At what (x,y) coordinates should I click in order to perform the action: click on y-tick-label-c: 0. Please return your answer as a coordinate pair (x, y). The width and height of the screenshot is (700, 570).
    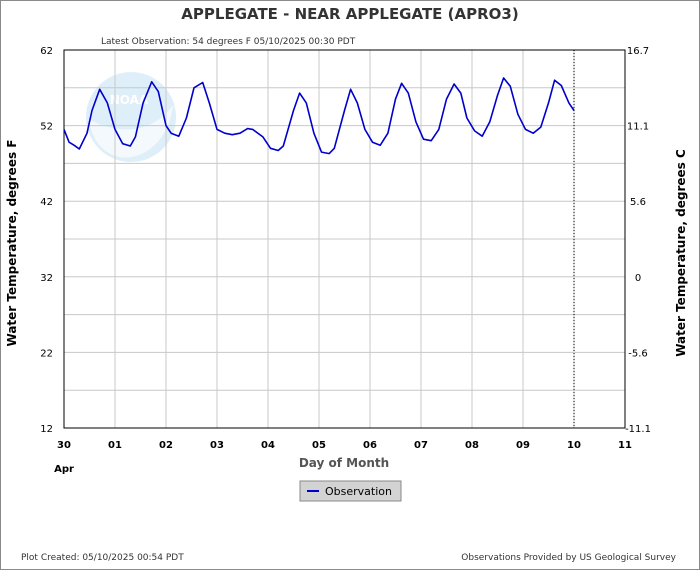
    Looking at the image, I should click on (638, 278).